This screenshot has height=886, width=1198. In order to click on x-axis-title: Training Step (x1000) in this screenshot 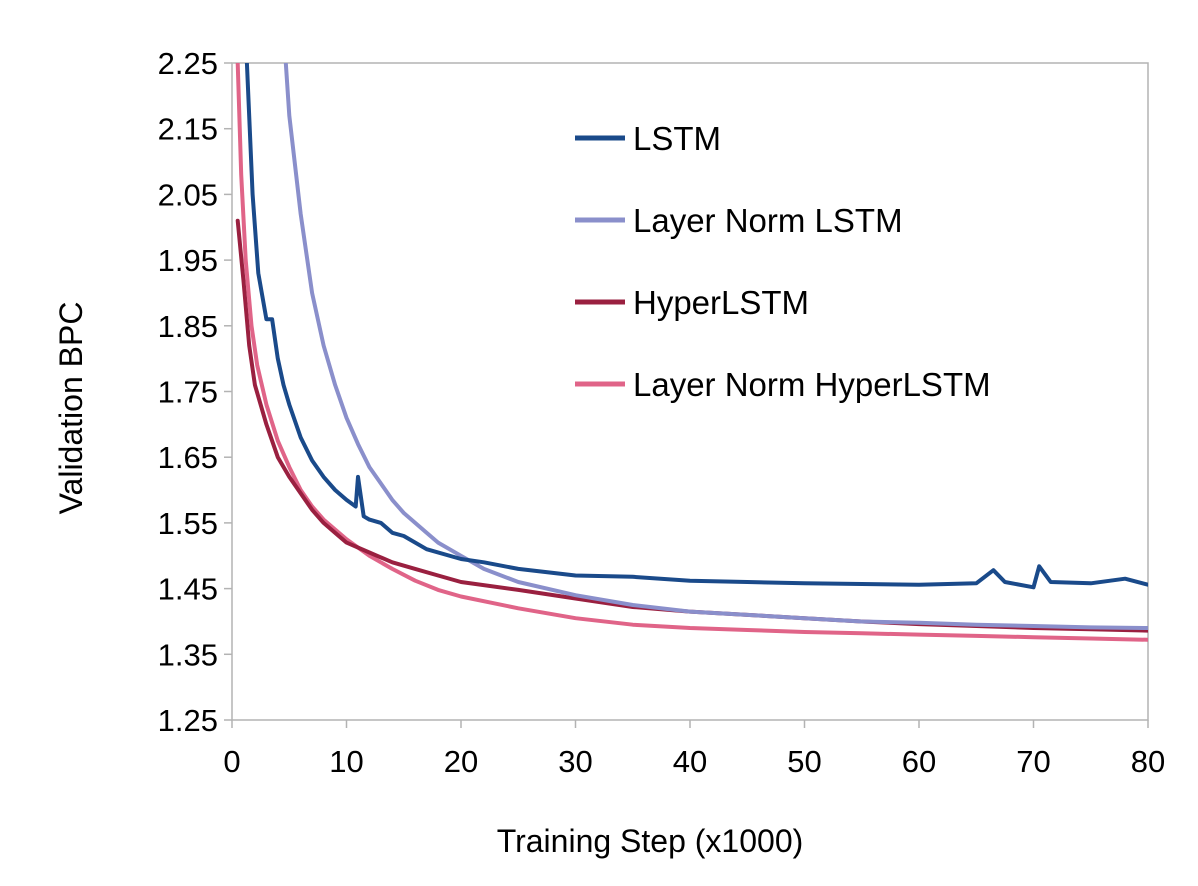, I will do `click(650, 841)`.